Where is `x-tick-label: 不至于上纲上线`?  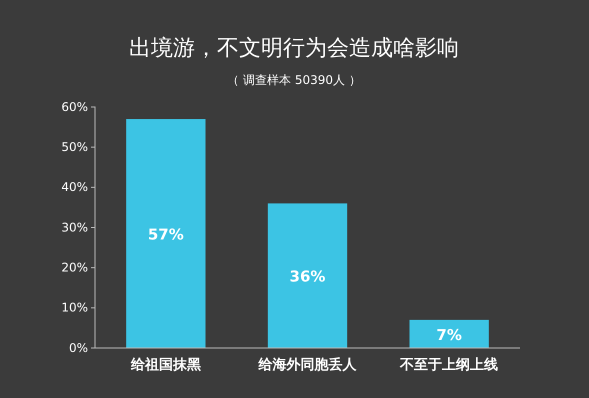 x-tick-label: 不至于上纲上线 is located at coordinates (448, 365).